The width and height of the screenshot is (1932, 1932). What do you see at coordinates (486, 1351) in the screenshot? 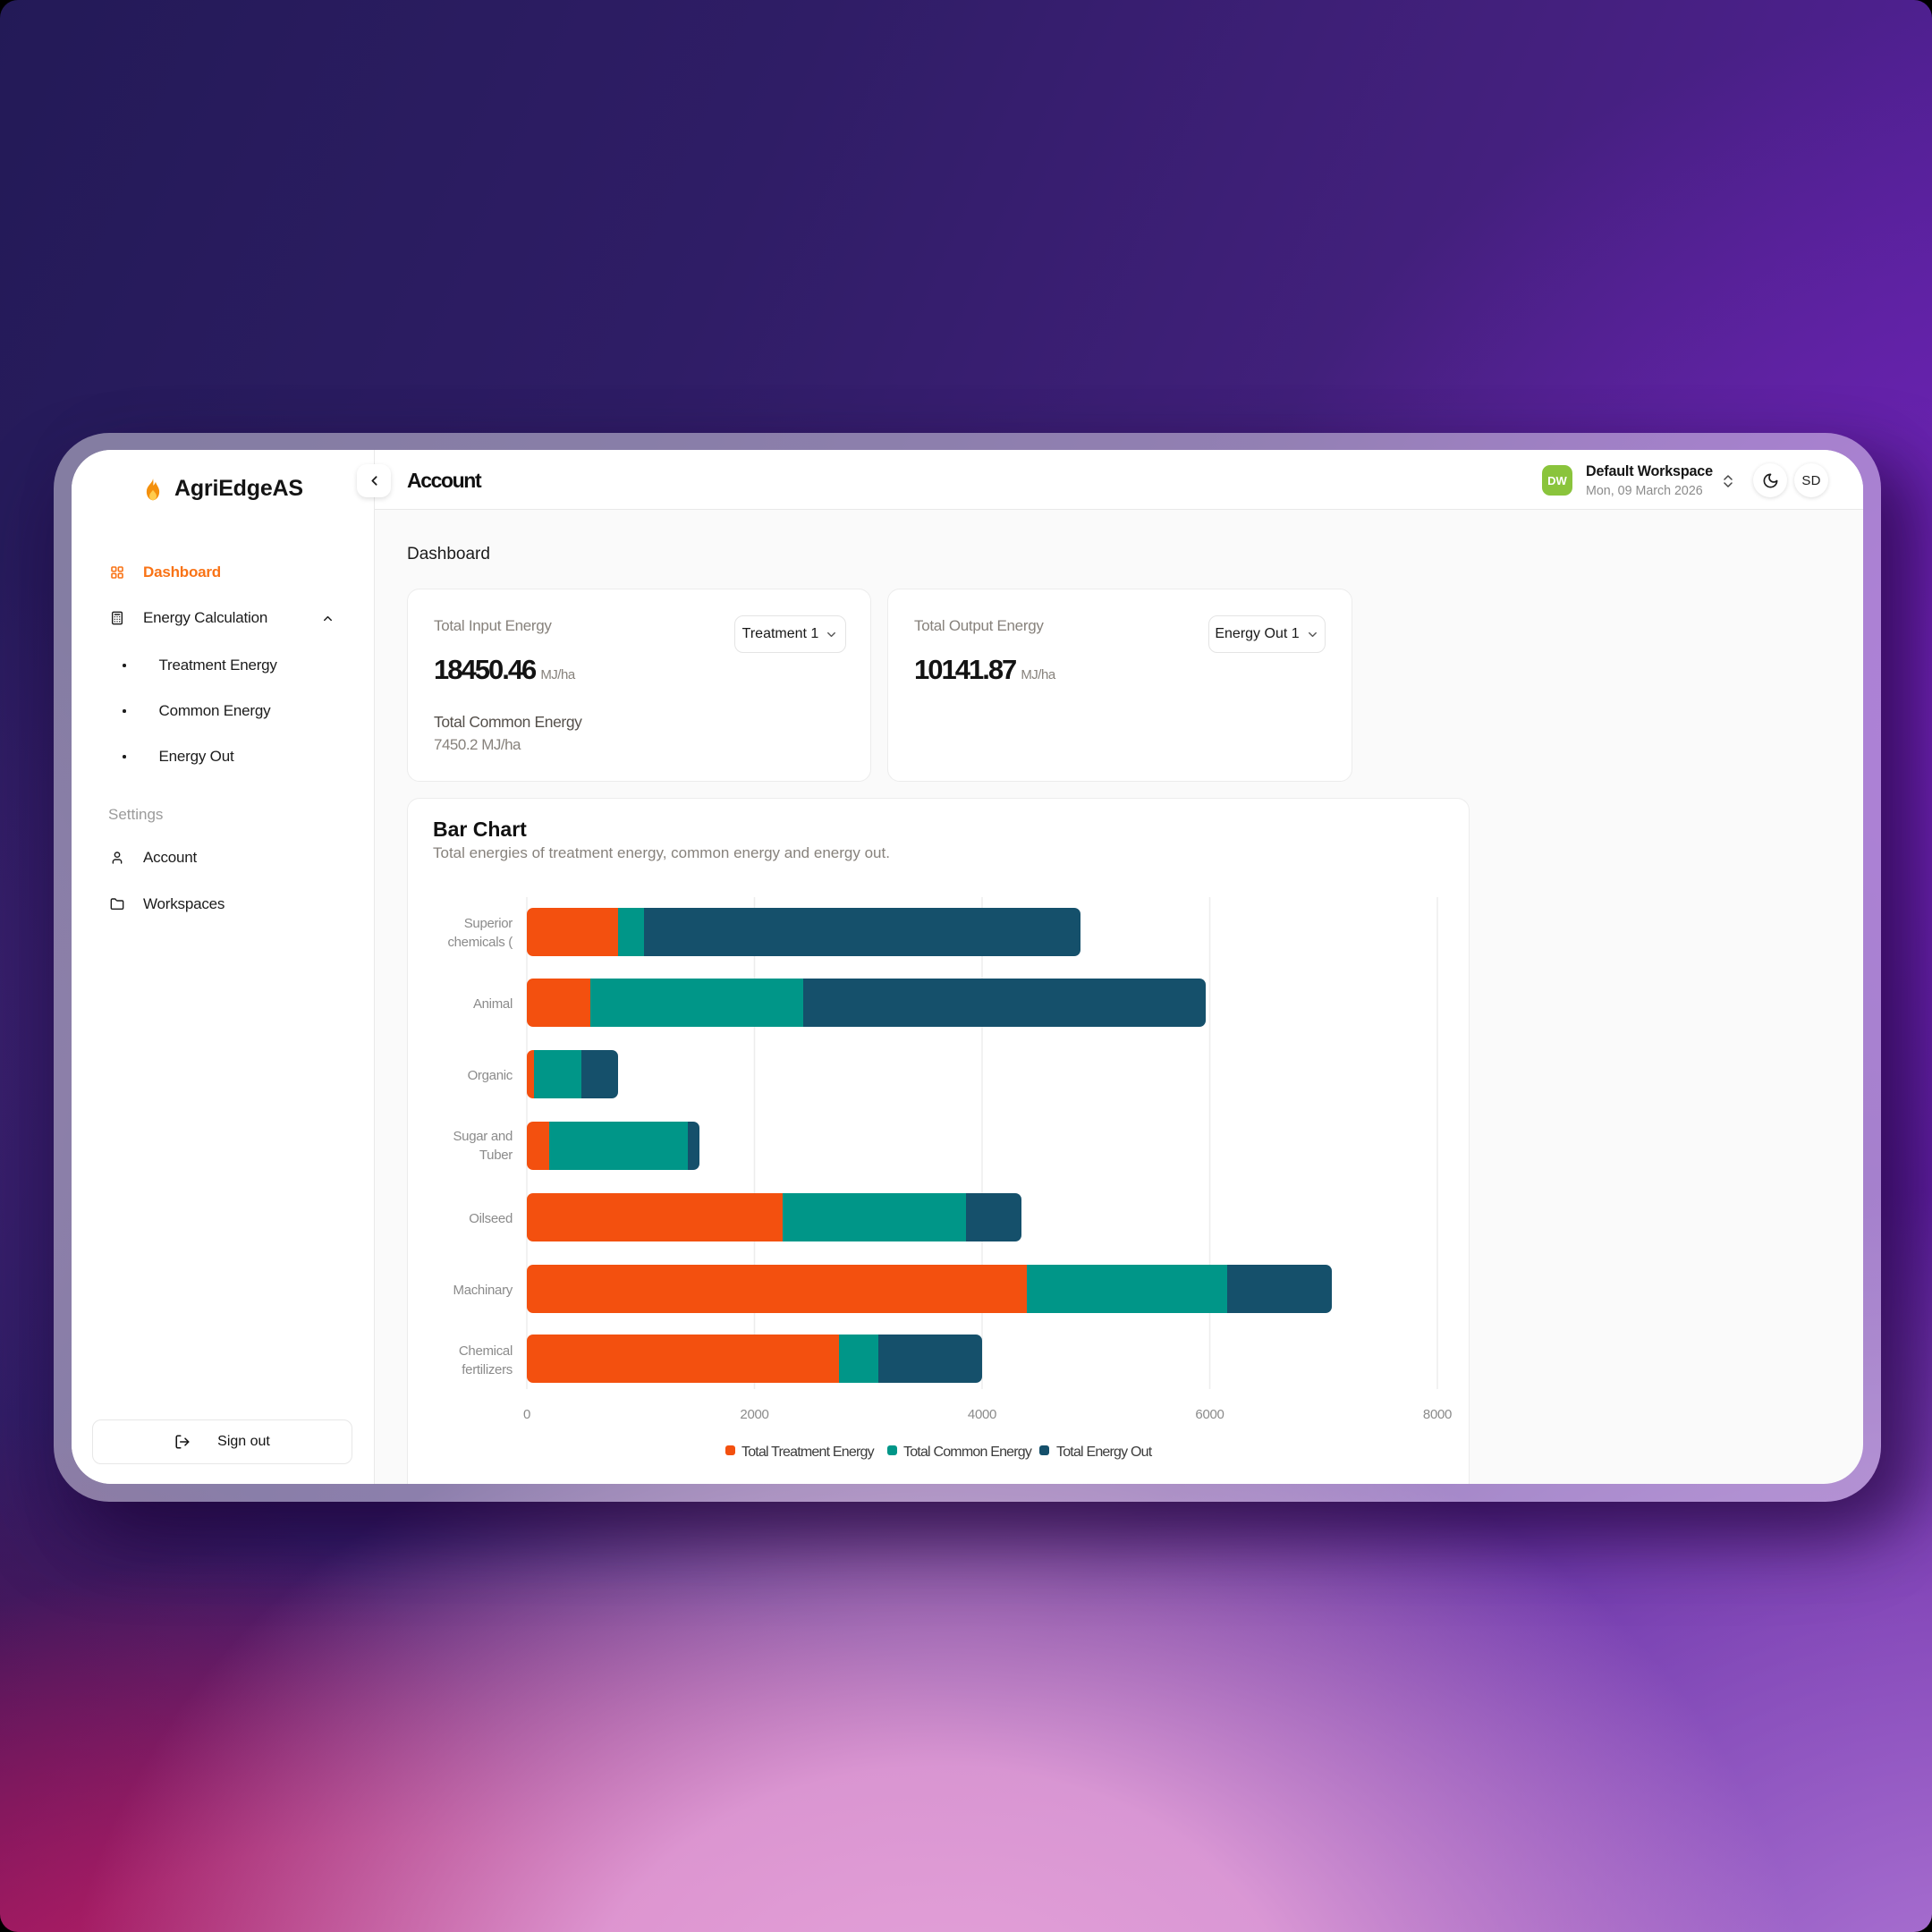
I see `svg-text: Chemical` at bounding box center [486, 1351].